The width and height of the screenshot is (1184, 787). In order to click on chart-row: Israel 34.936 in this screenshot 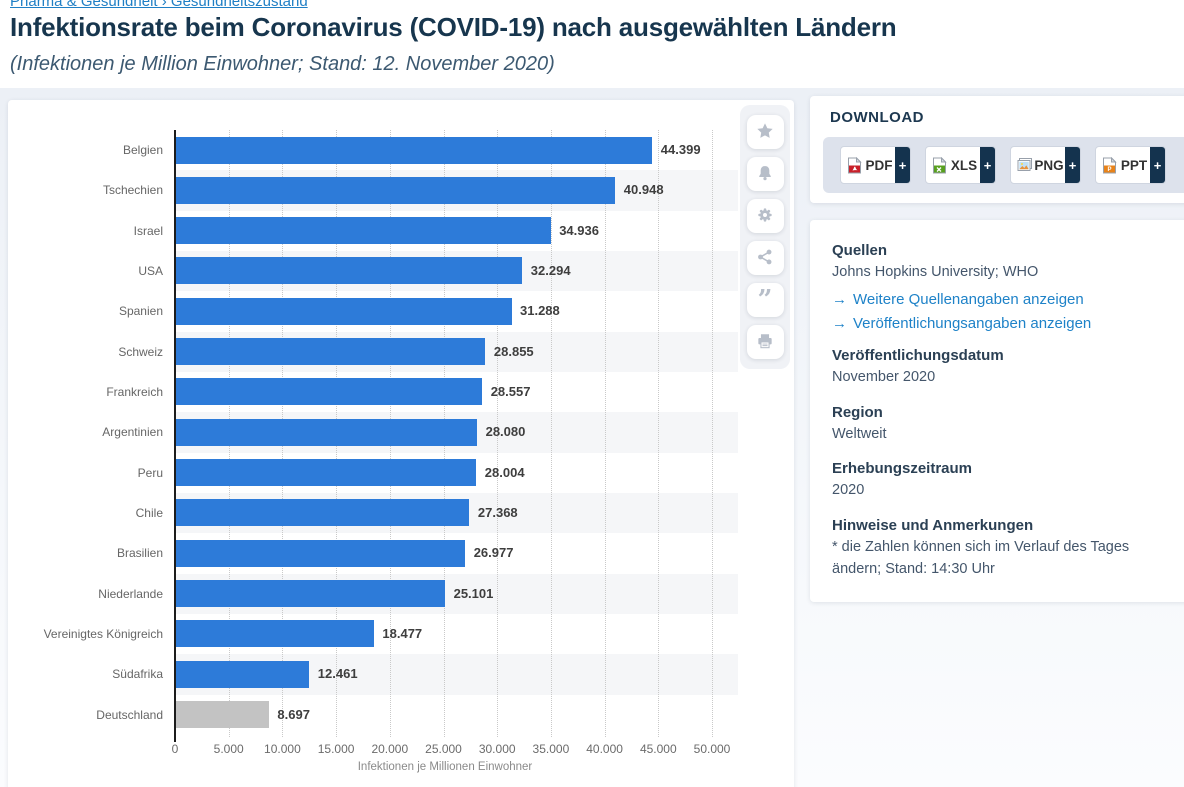, I will do `click(388, 231)`.